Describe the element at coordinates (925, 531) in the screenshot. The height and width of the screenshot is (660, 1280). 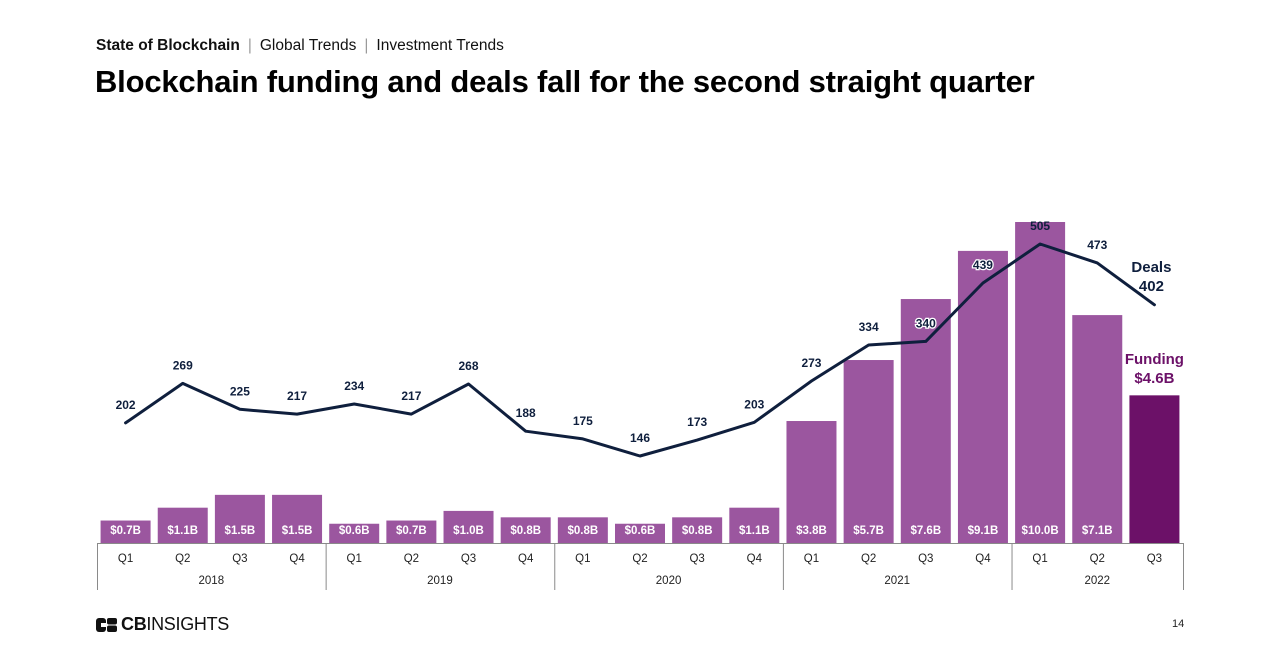
I see `funding-bar-label: $7.6B` at that location.